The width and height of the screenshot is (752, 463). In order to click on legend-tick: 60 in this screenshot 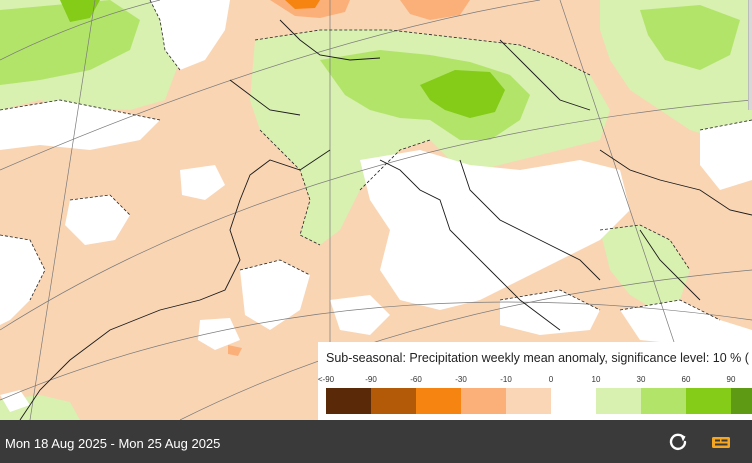, I will do `click(686, 379)`.